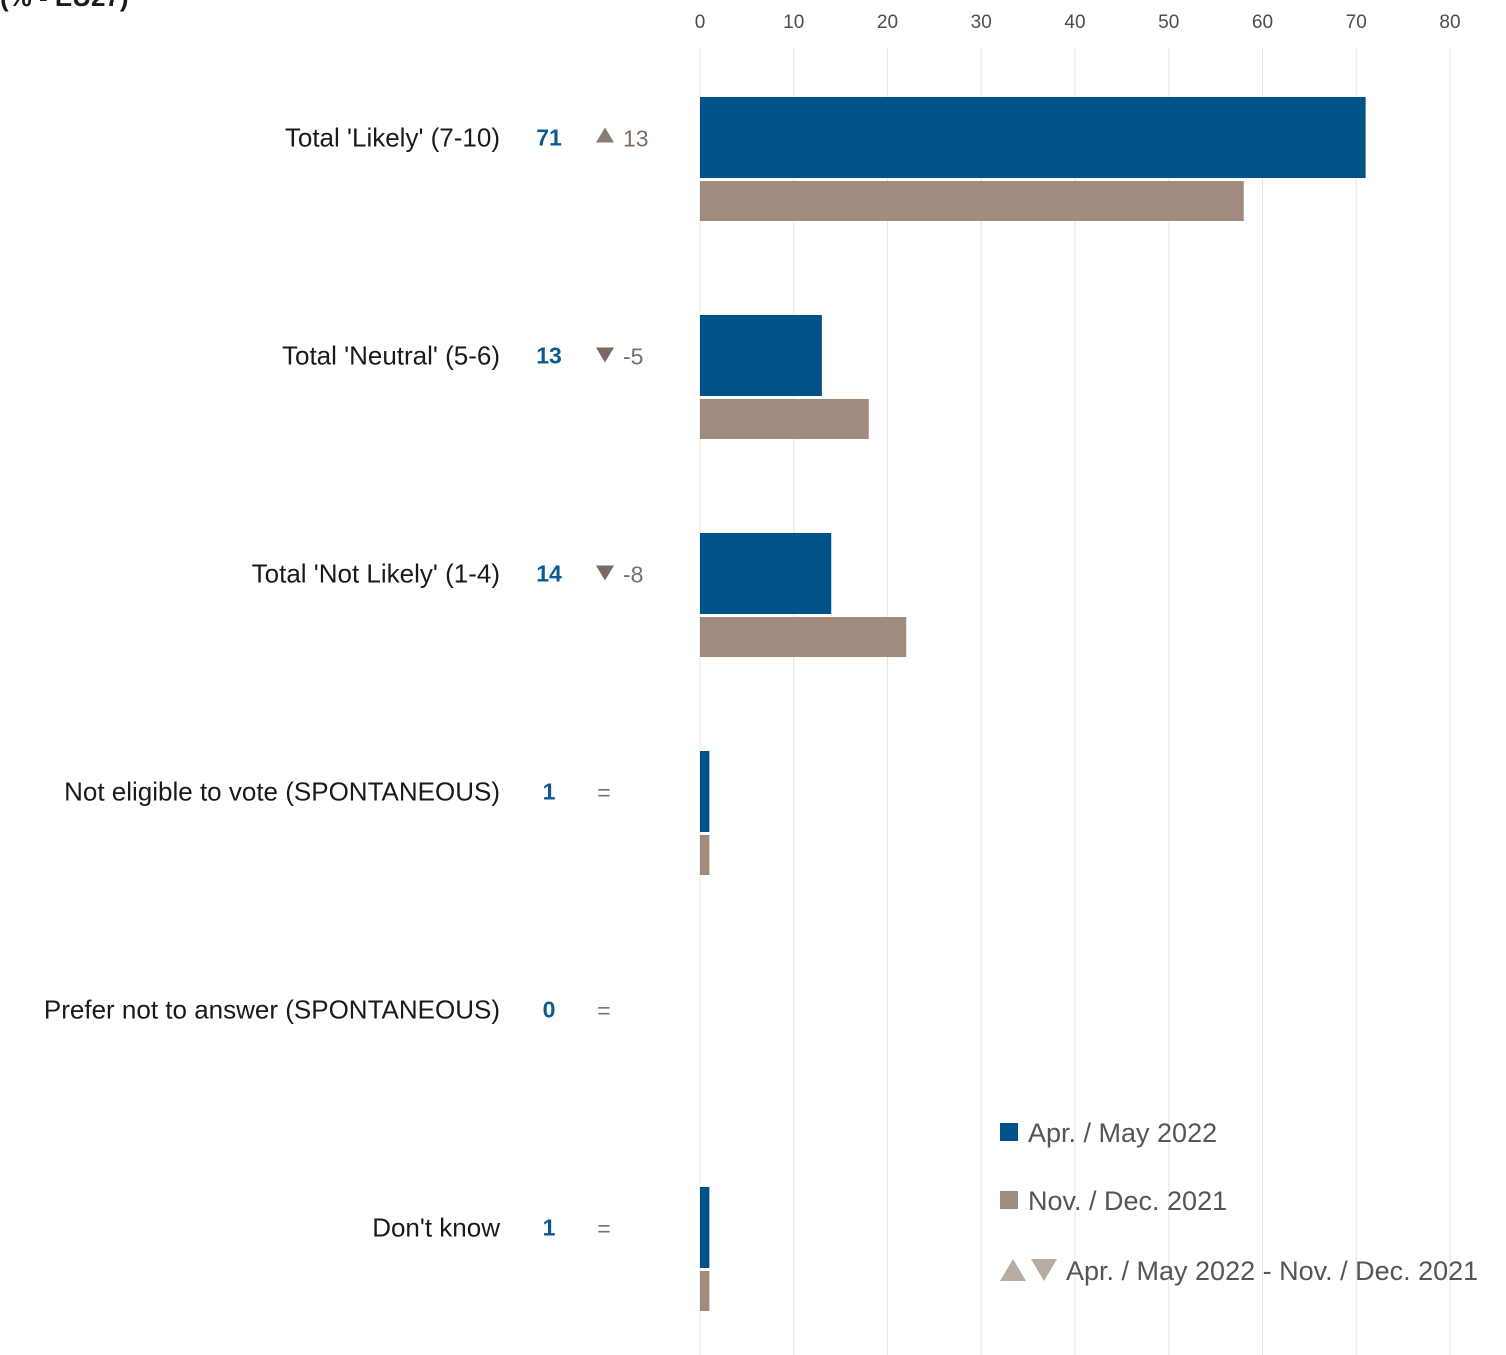 This screenshot has height=1355, width=1506. Describe the element at coordinates (636, 139) in the screenshot. I see `difference-label: 13` at that location.